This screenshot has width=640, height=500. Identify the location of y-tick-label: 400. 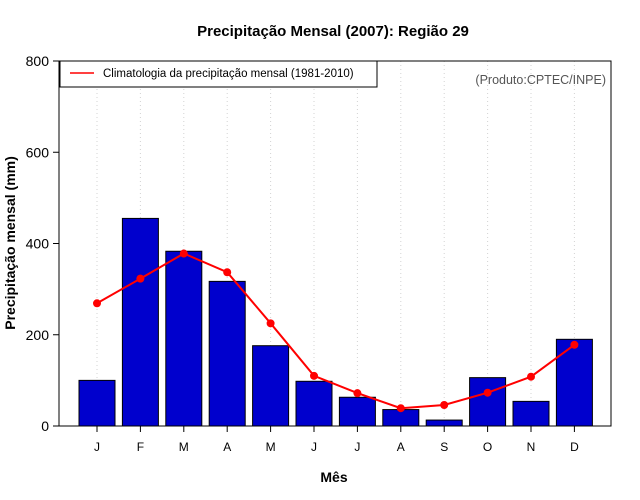
(38, 244).